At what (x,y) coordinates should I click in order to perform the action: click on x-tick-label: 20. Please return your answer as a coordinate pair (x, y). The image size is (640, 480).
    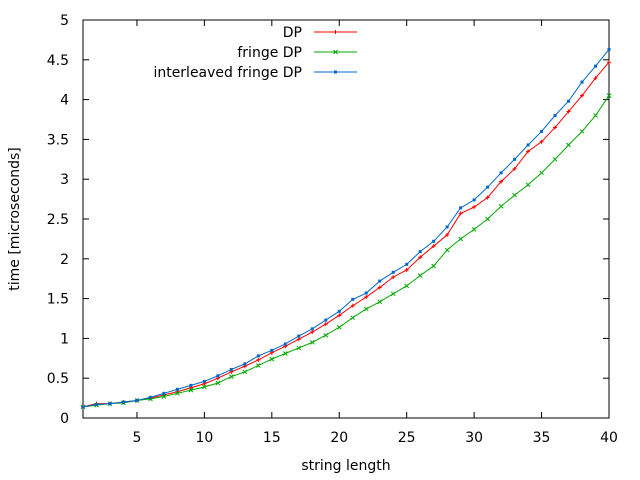
    Looking at the image, I should click on (339, 438).